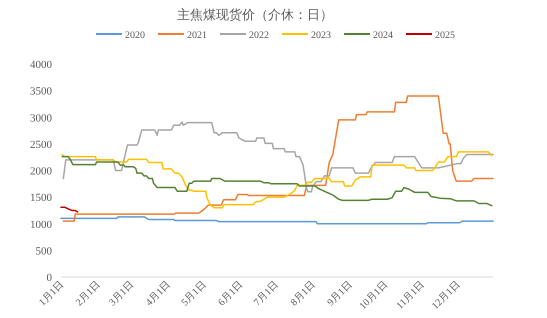  Describe the element at coordinates (446, 295) in the screenshot. I see `x-tick-label: 12月1日` at that location.